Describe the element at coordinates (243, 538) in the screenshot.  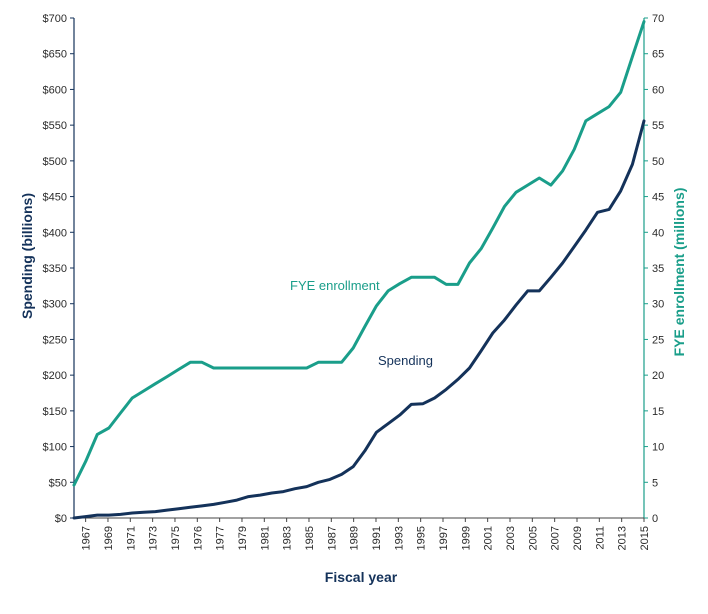
I see `x-tick-label: 1979` at that location.